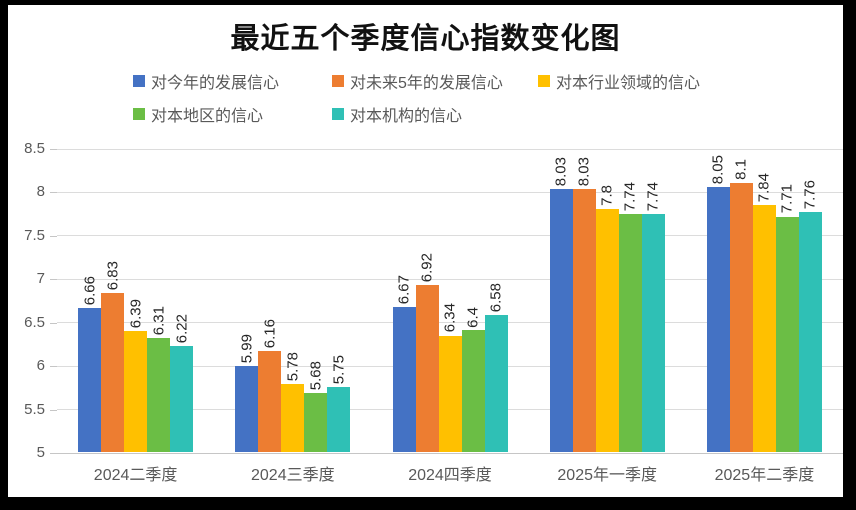 Image resolution: width=856 pixels, height=510 pixels. I want to click on bar-data-label: 7.84, so click(764, 188).